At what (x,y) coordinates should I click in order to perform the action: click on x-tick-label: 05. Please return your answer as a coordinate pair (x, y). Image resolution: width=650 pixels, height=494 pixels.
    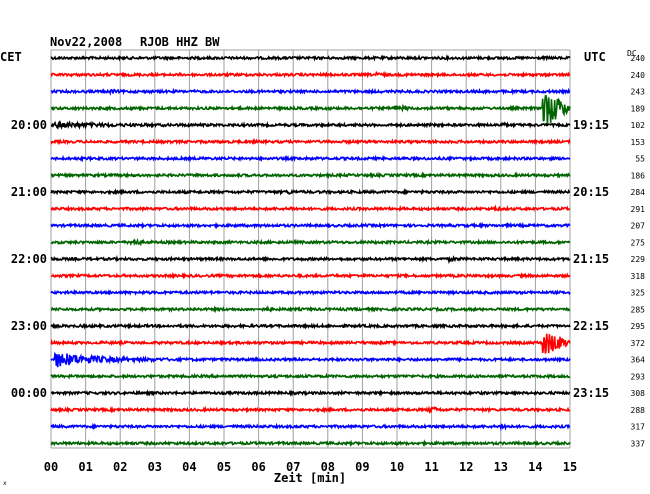
    Looking at the image, I should click on (224, 467).